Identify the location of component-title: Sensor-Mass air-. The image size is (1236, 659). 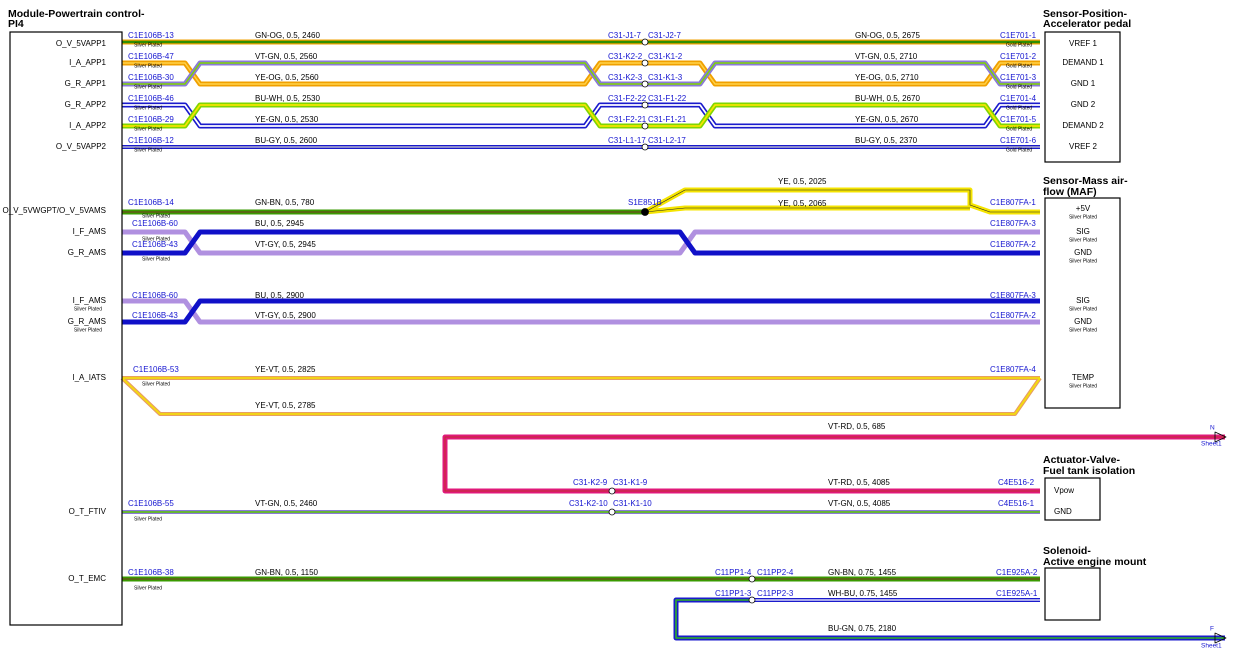
(1085, 181).